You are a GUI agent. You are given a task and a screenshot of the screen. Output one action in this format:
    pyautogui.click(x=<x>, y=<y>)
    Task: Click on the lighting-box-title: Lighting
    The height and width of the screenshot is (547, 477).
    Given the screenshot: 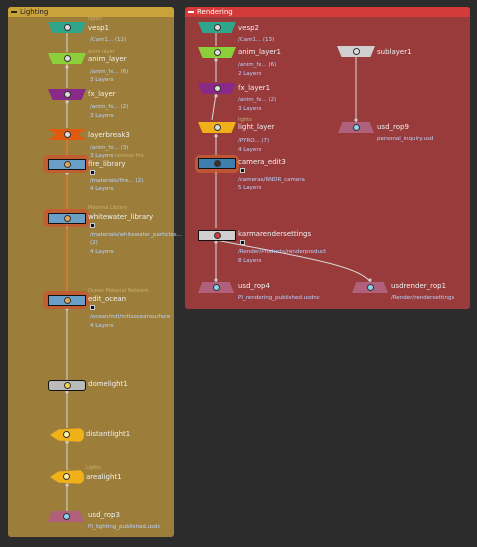 What is the action you would take?
    pyautogui.click(x=34, y=12)
    